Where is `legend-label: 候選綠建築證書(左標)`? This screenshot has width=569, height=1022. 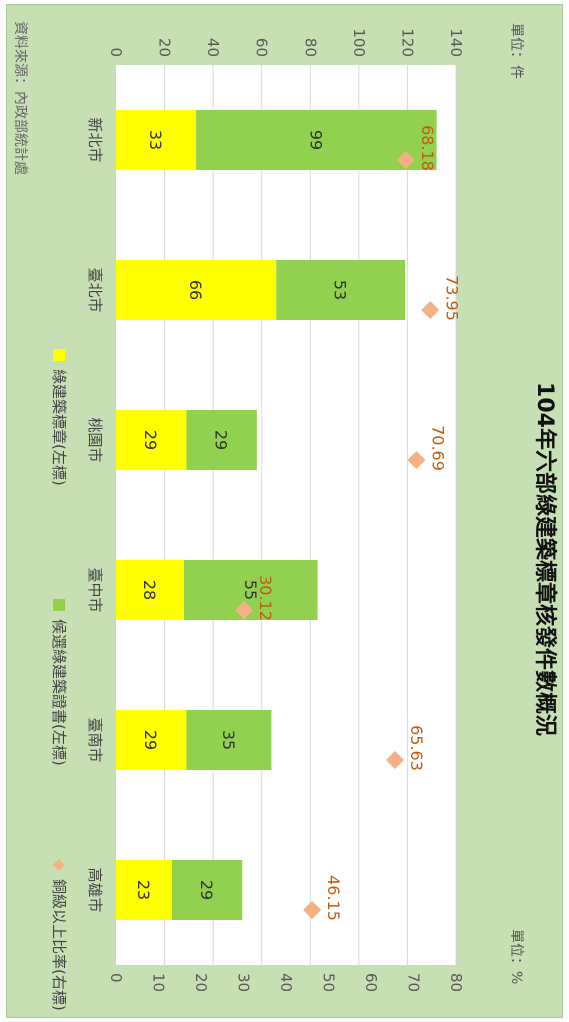 legend-label: 候選綠建築證書(左標) is located at coordinates (59, 692).